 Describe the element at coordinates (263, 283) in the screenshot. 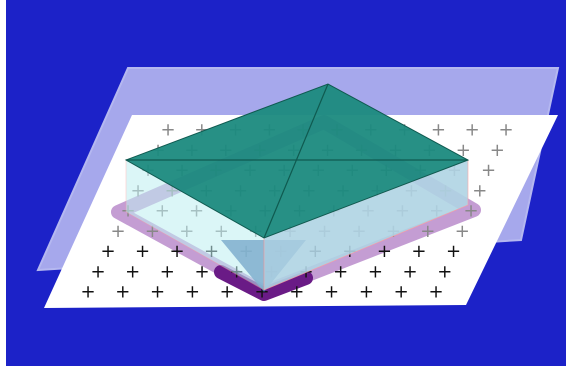

I see `footprint-dark-edge` at that location.